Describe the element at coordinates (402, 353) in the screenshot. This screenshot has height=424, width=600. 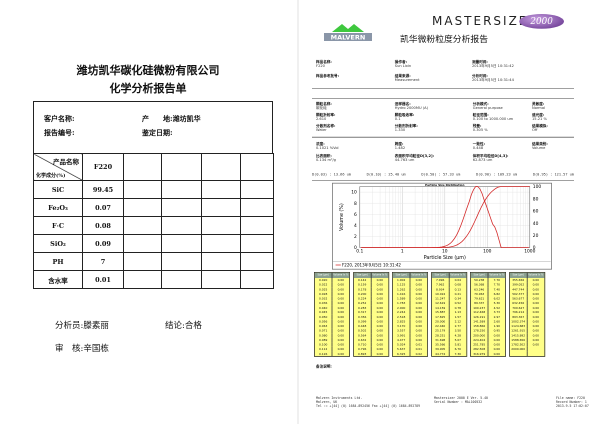
I see `size-cell: 6.325` at that location.